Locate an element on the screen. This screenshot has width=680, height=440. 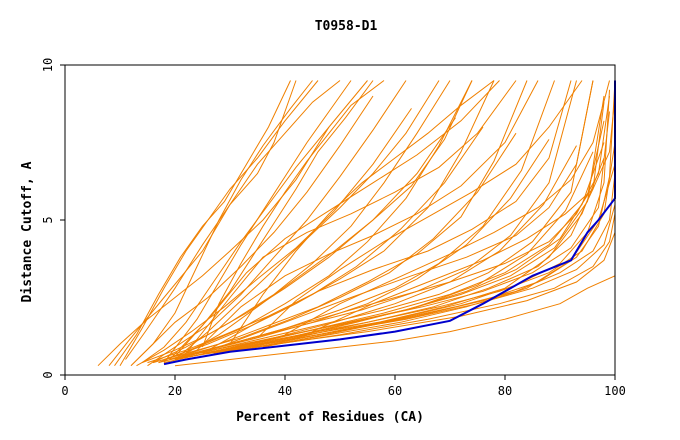
y-axis-title: Distance Cutoff, A is located at coordinates (27, 231).